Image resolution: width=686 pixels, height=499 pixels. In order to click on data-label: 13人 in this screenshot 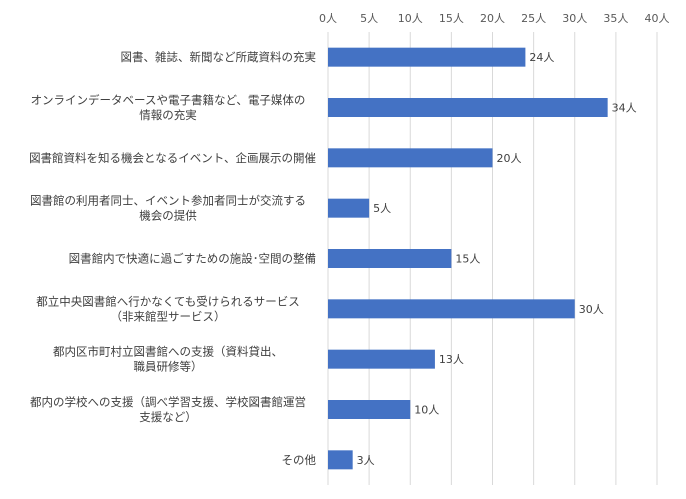, I will do `click(451, 359)`.